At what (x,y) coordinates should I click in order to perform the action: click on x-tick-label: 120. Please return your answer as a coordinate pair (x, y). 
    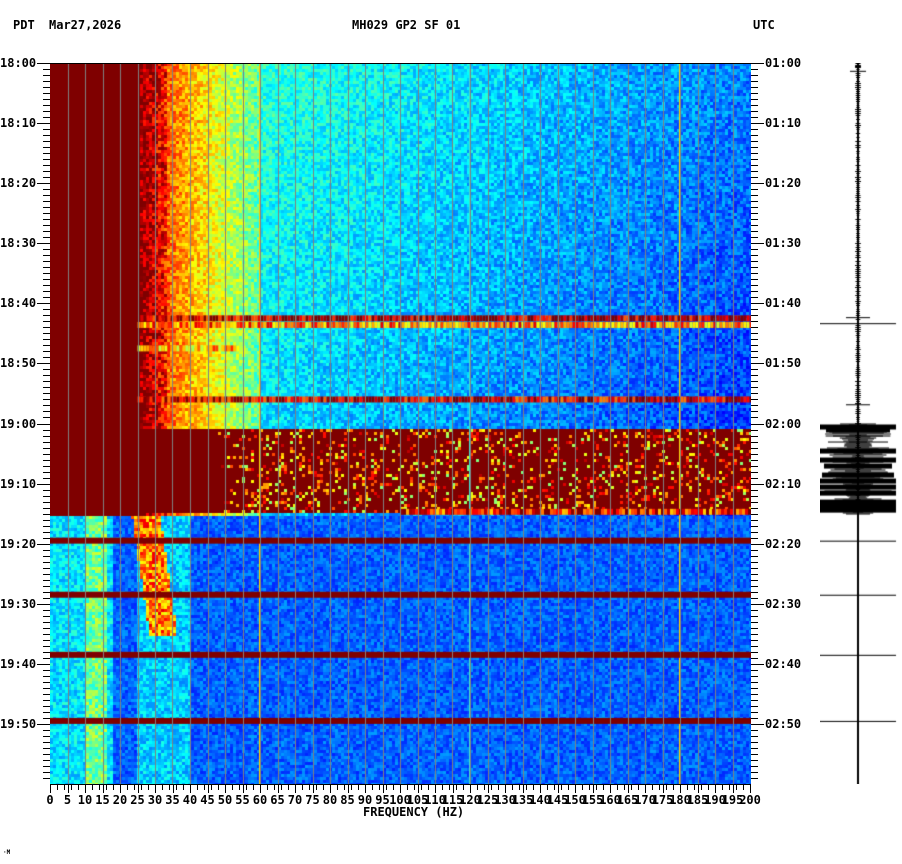
    Looking at the image, I should click on (470, 800).